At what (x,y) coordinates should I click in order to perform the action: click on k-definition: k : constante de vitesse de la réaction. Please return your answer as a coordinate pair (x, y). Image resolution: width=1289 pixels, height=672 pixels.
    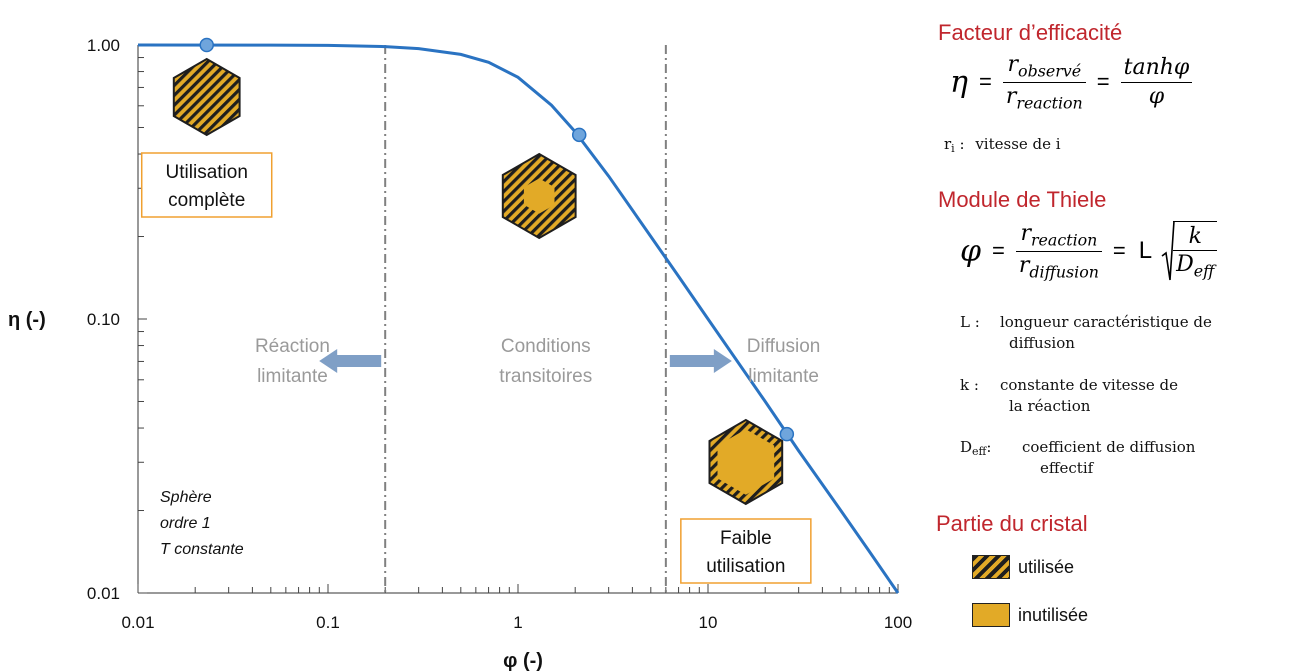
    Looking at the image, I should click on (1069, 396).